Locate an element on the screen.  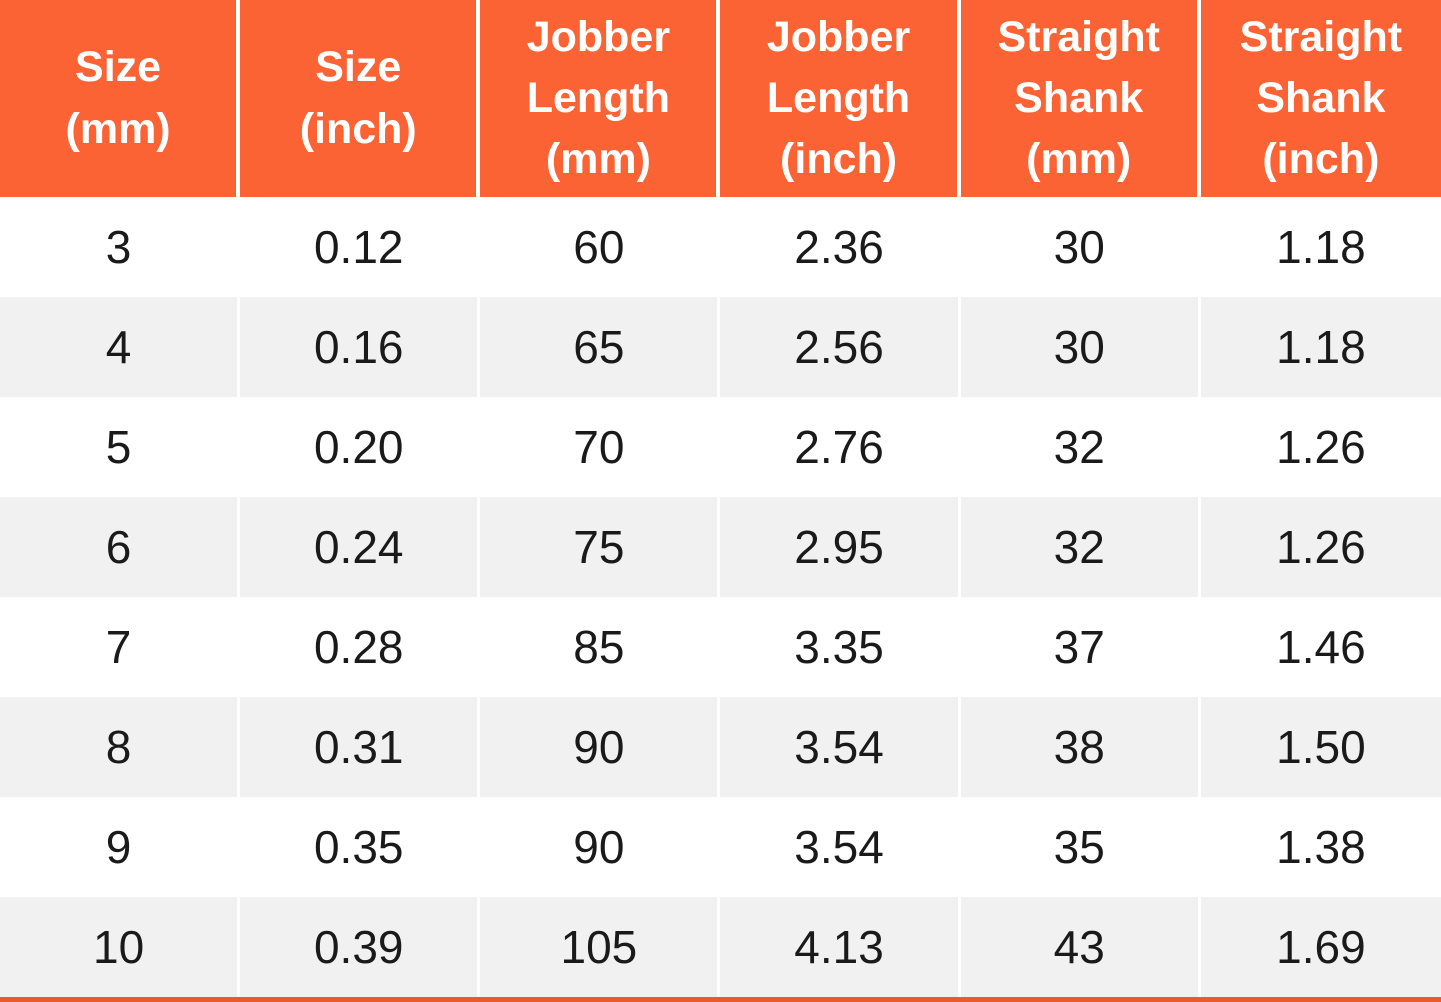
column-header-size-mm: Size (mm) is located at coordinates (120, 98).